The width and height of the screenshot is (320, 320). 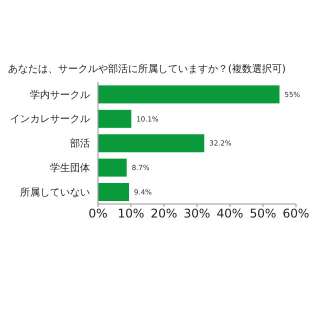 What do you see at coordinates (60, 94) in the screenshot?
I see `y-tick-label: 学内サークル` at bounding box center [60, 94].